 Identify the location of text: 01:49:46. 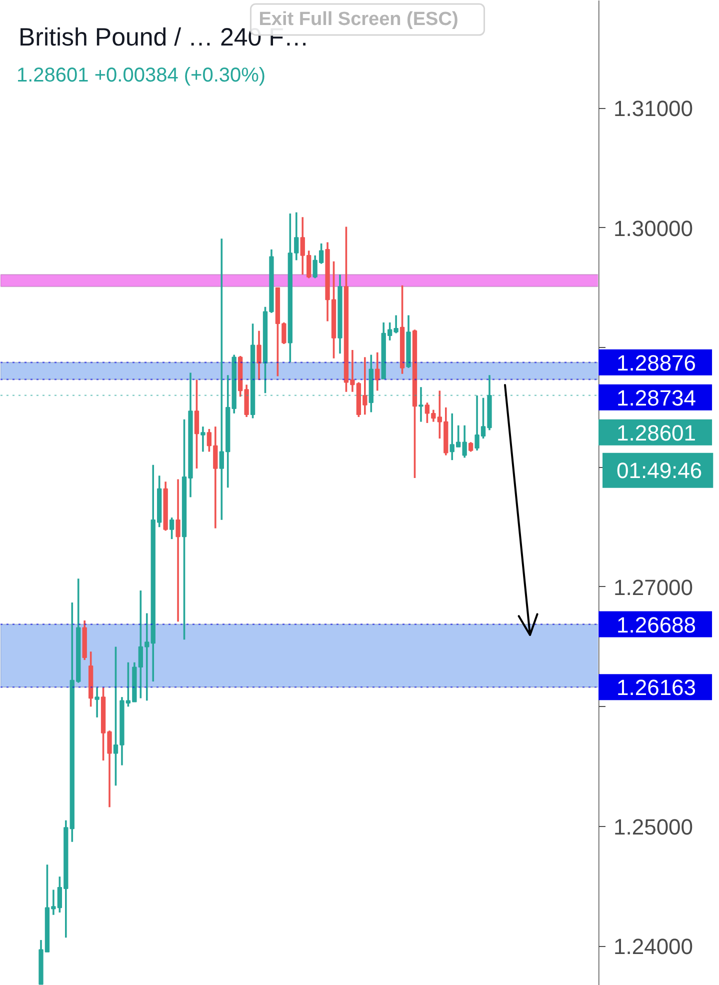
(659, 470).